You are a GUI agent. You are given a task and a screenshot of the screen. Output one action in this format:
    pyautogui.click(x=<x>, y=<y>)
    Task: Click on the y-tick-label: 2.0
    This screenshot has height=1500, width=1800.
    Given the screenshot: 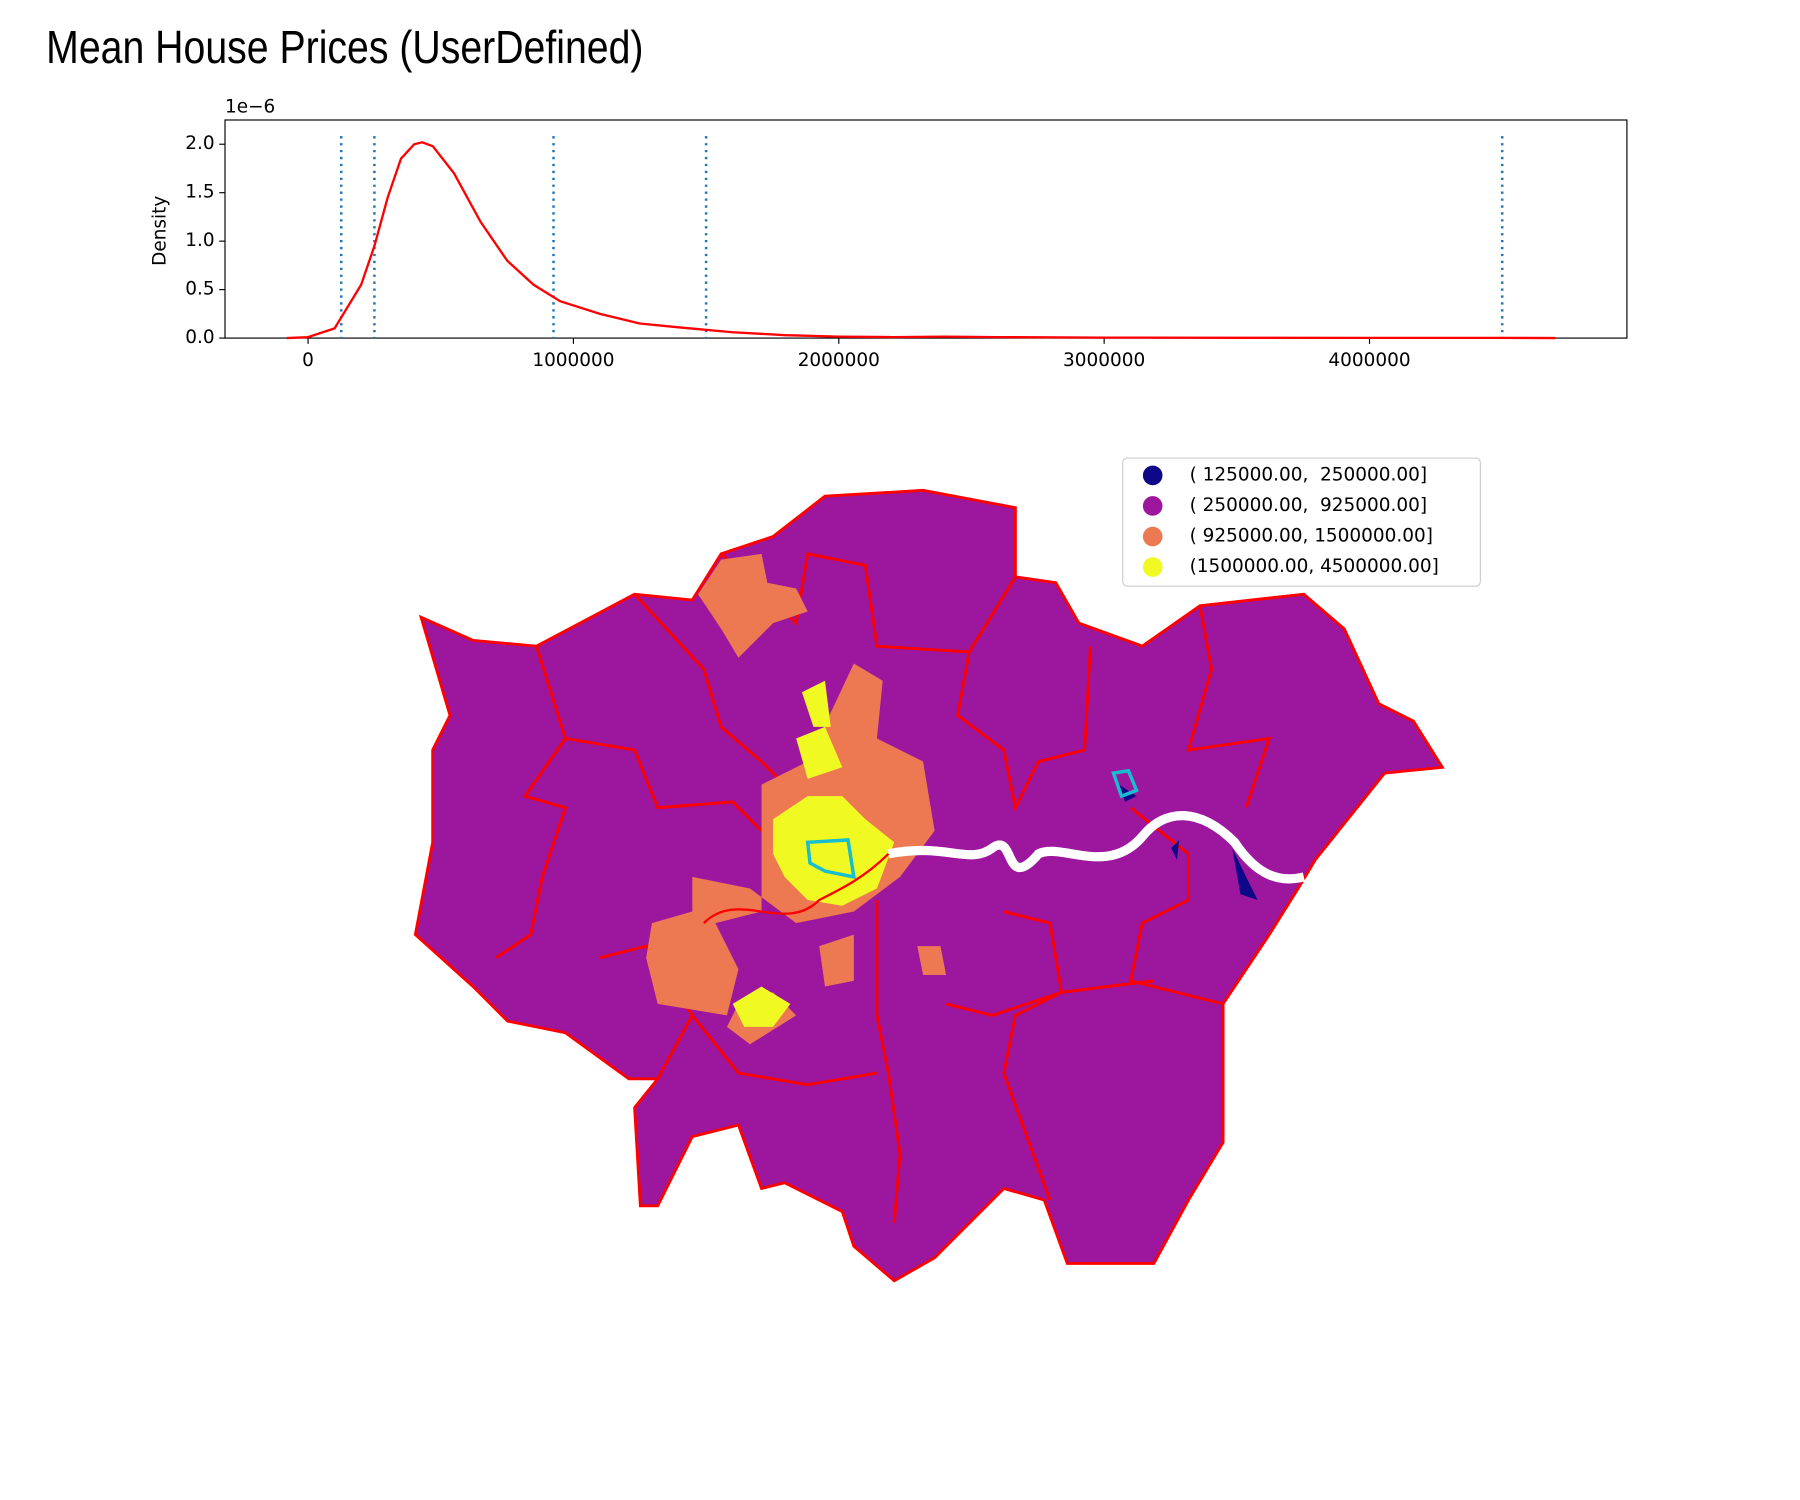 What is the action you would take?
    pyautogui.click(x=199, y=143)
    